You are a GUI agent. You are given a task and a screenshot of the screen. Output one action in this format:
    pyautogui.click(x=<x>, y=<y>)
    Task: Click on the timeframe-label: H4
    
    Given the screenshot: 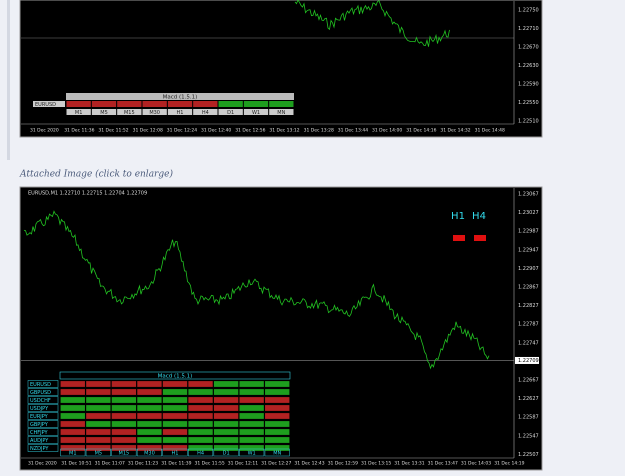 What is the action you would take?
    pyautogui.click(x=205, y=113)
    